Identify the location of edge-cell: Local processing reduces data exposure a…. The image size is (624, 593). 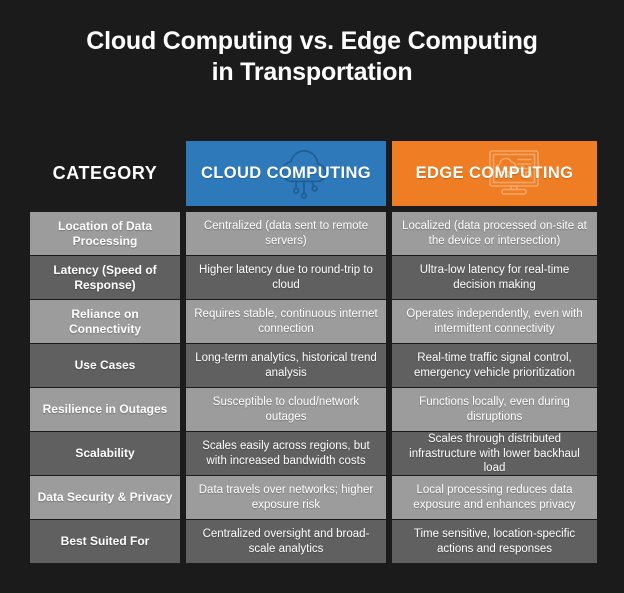
(494, 497).